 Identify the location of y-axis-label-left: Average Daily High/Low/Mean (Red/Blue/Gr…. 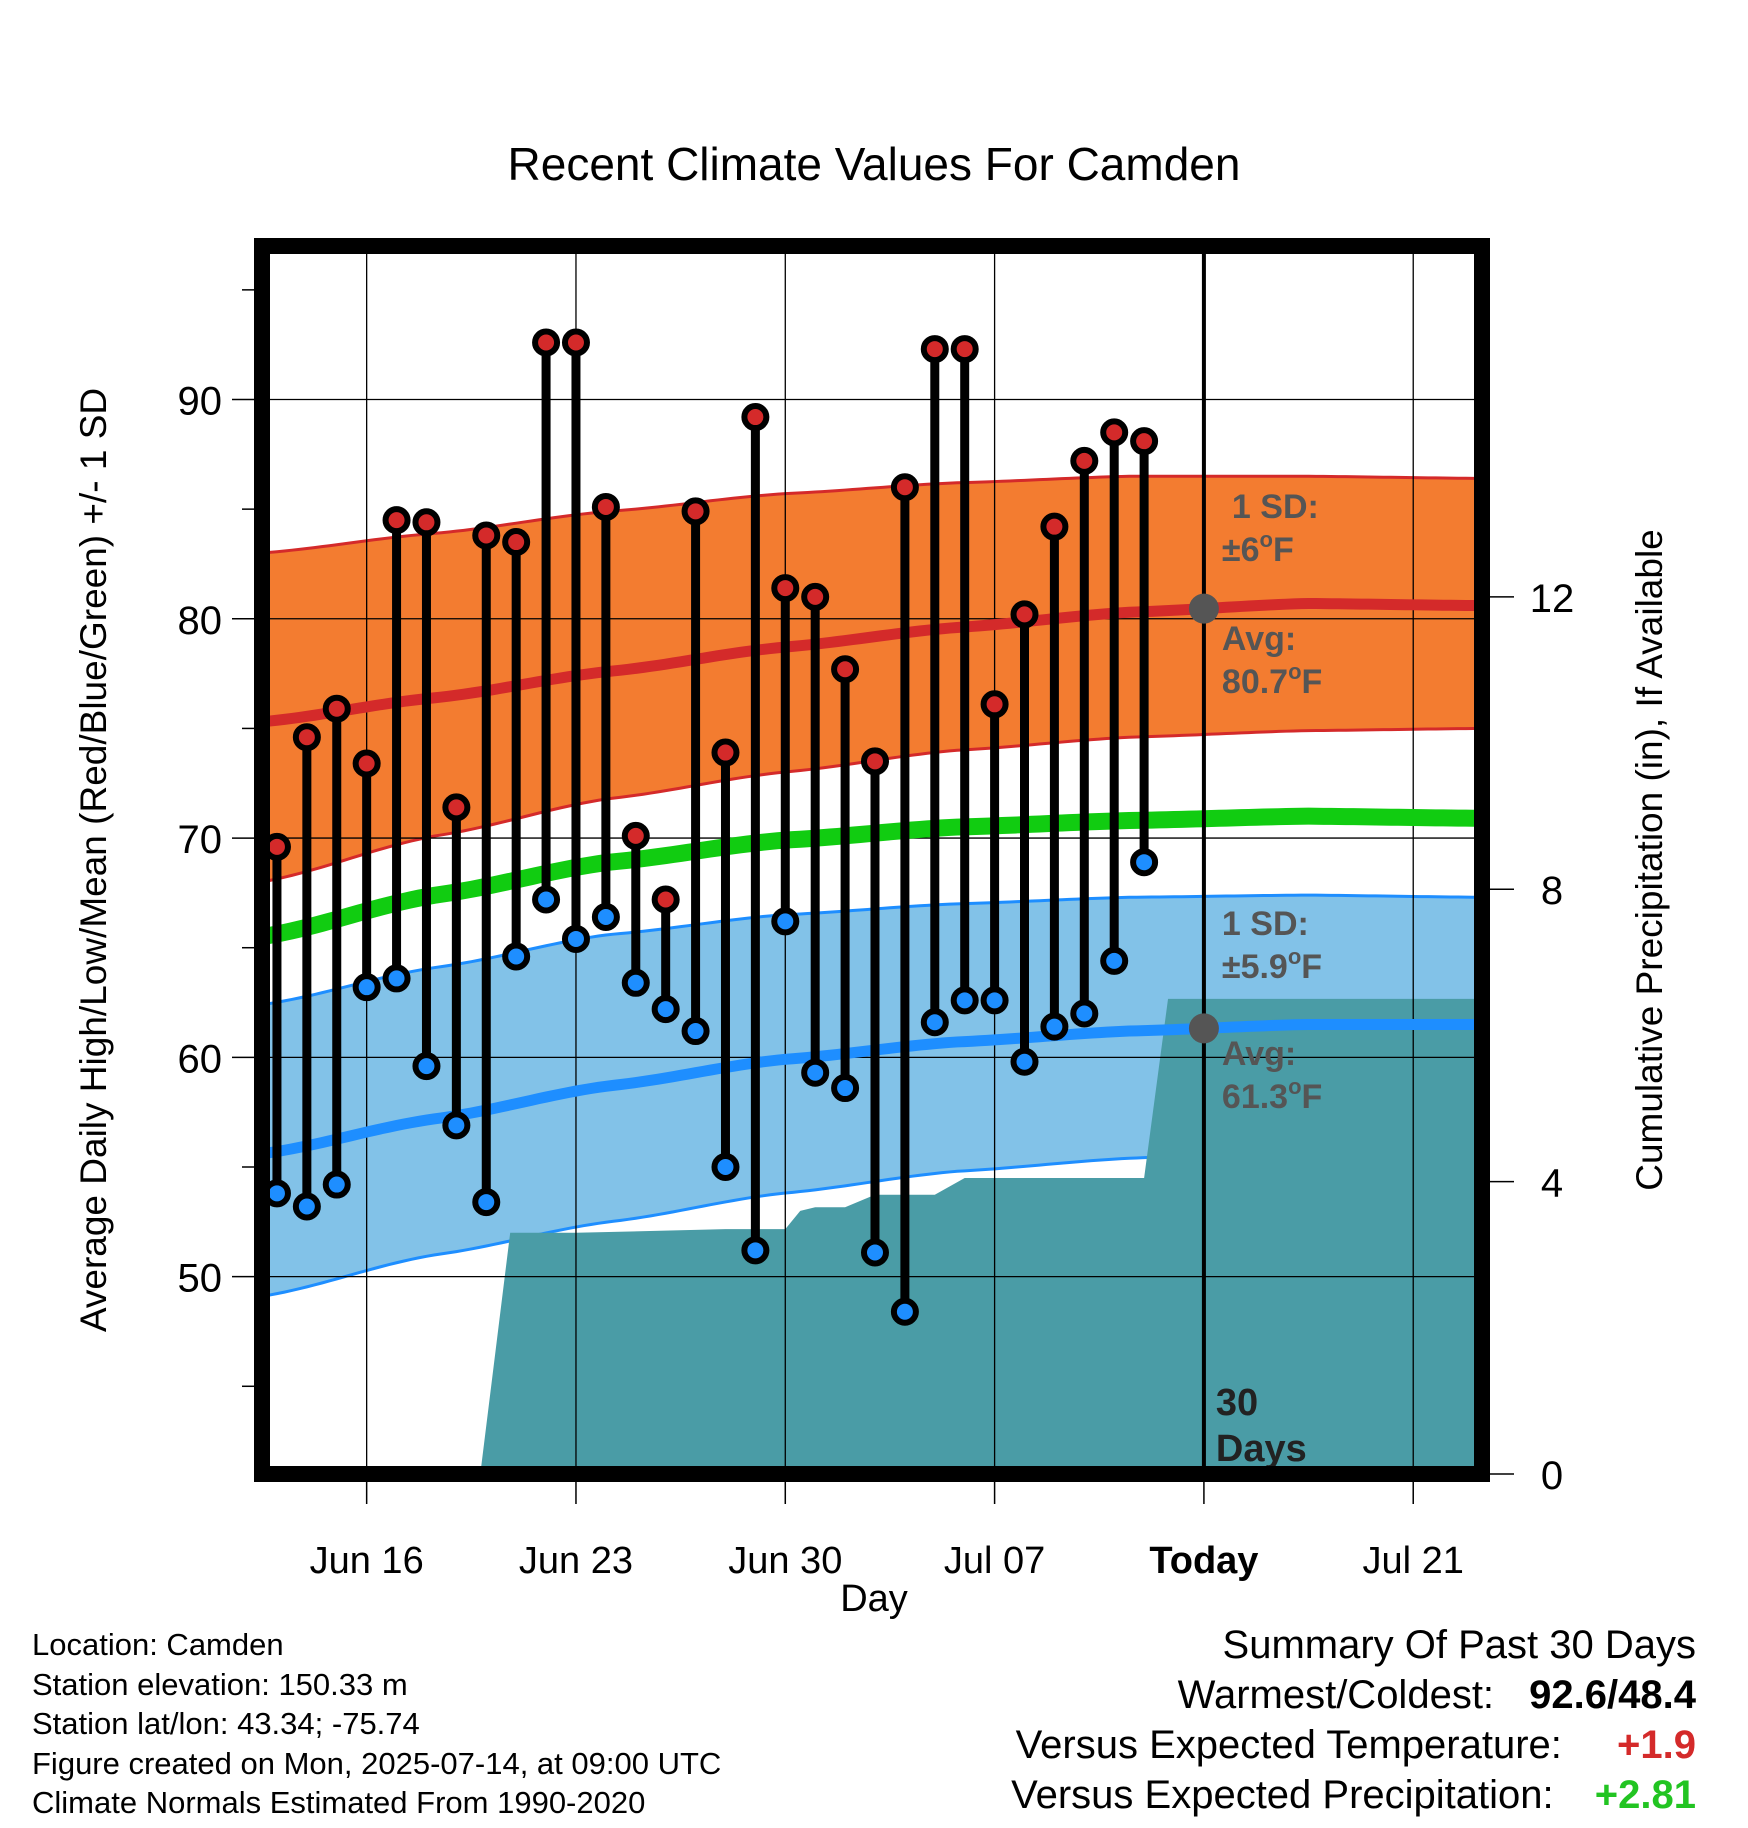
(93, 860).